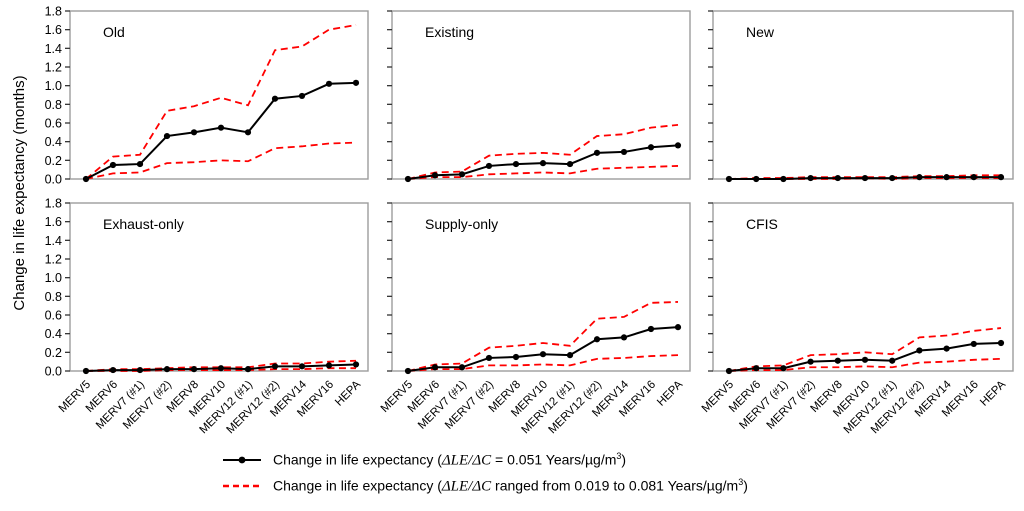 This screenshot has width=1024, height=511. Describe the element at coordinates (114, 32) in the screenshot. I see `panel-label-old: Old` at that location.